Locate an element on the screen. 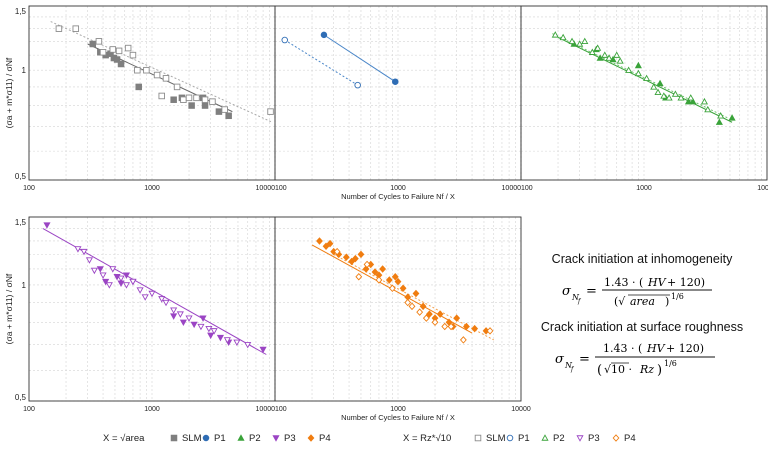  plot-frame is located at coordinates (152, 93).